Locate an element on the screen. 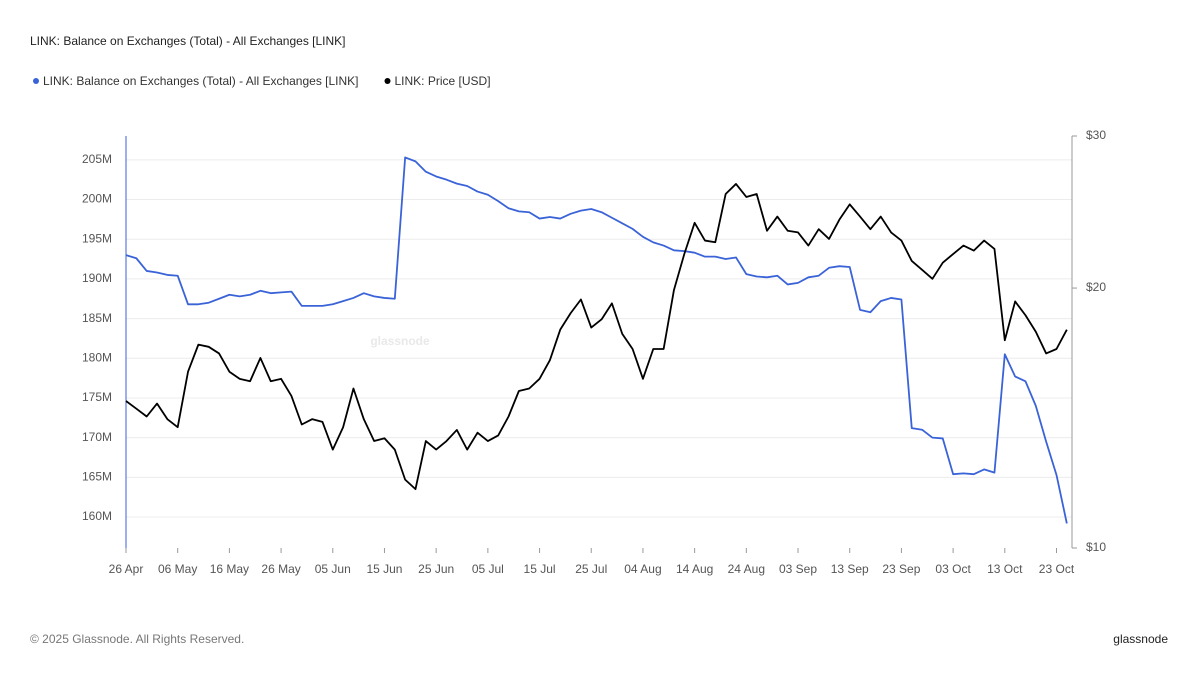 The width and height of the screenshot is (1200, 675). x-tick-label: 24 Aug is located at coordinates (746, 569).